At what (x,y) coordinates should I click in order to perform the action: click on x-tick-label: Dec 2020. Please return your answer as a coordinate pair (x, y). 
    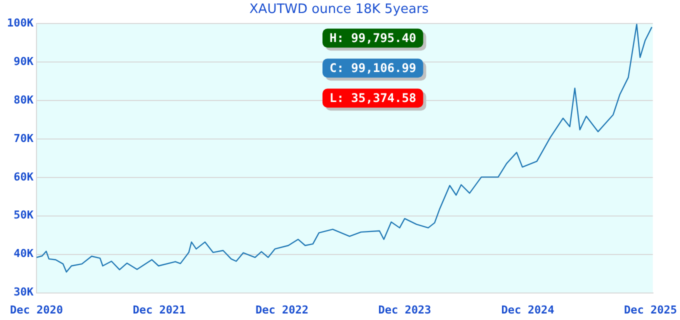
    Looking at the image, I should click on (36, 309).